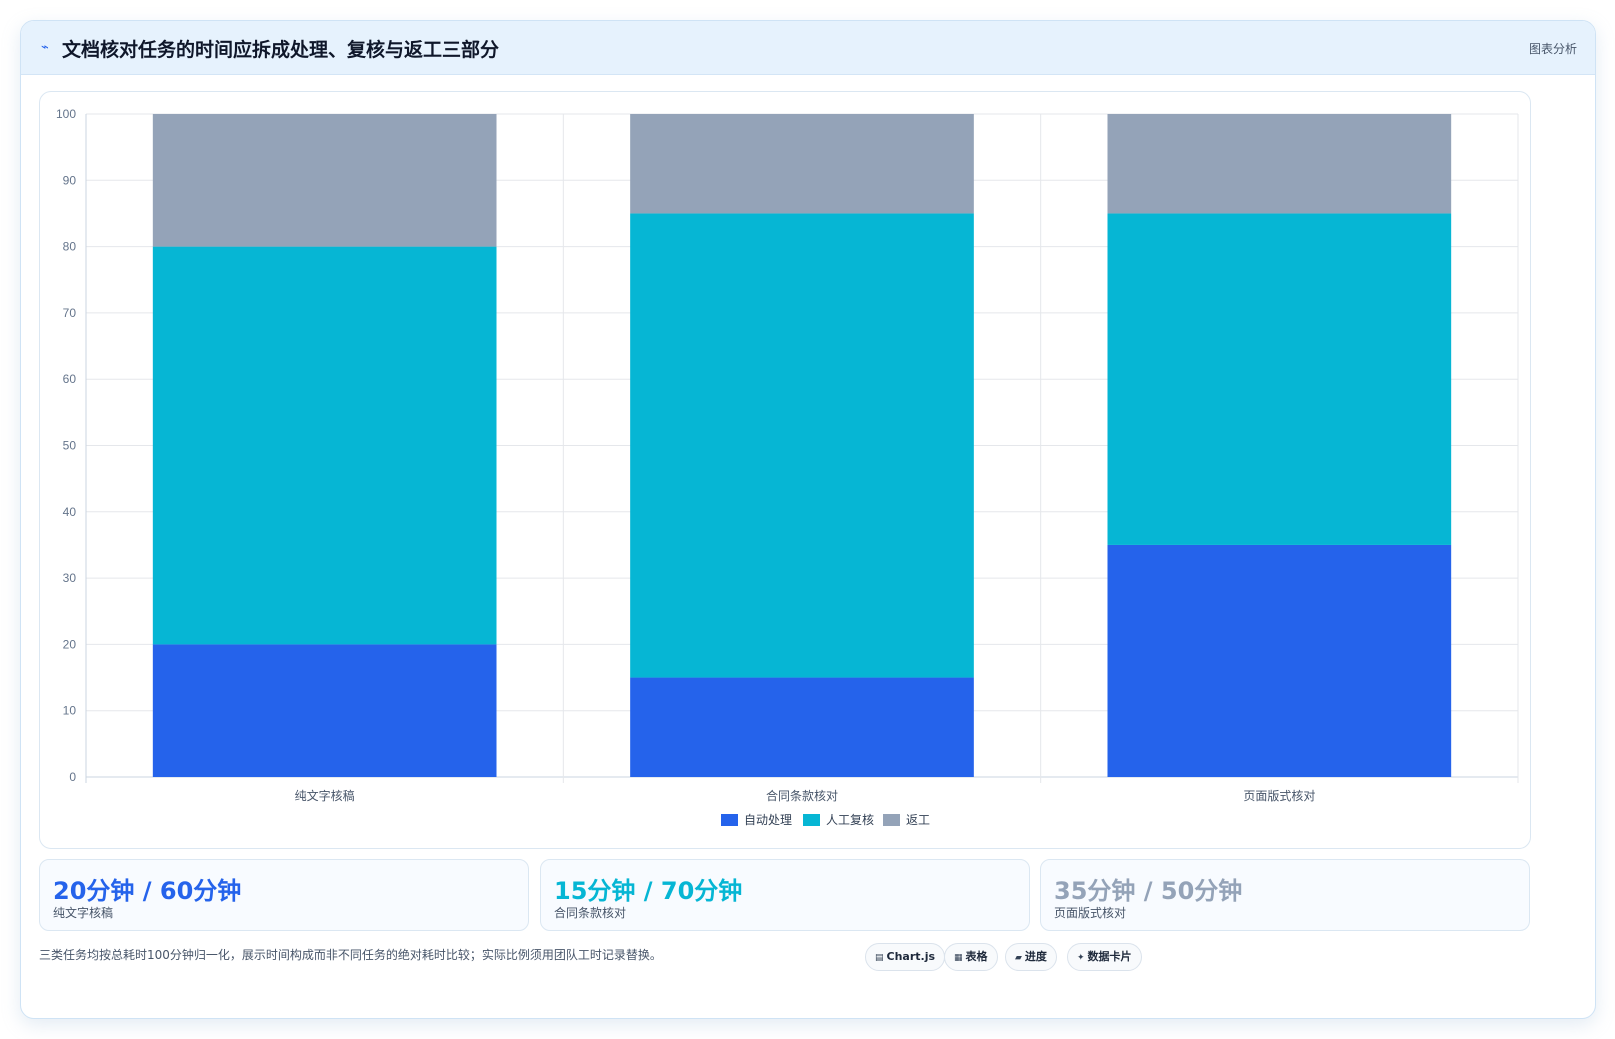 The width and height of the screenshot is (1615, 1039). Describe the element at coordinates (70, 313) in the screenshot. I see `y-tick-label: 70` at that location.